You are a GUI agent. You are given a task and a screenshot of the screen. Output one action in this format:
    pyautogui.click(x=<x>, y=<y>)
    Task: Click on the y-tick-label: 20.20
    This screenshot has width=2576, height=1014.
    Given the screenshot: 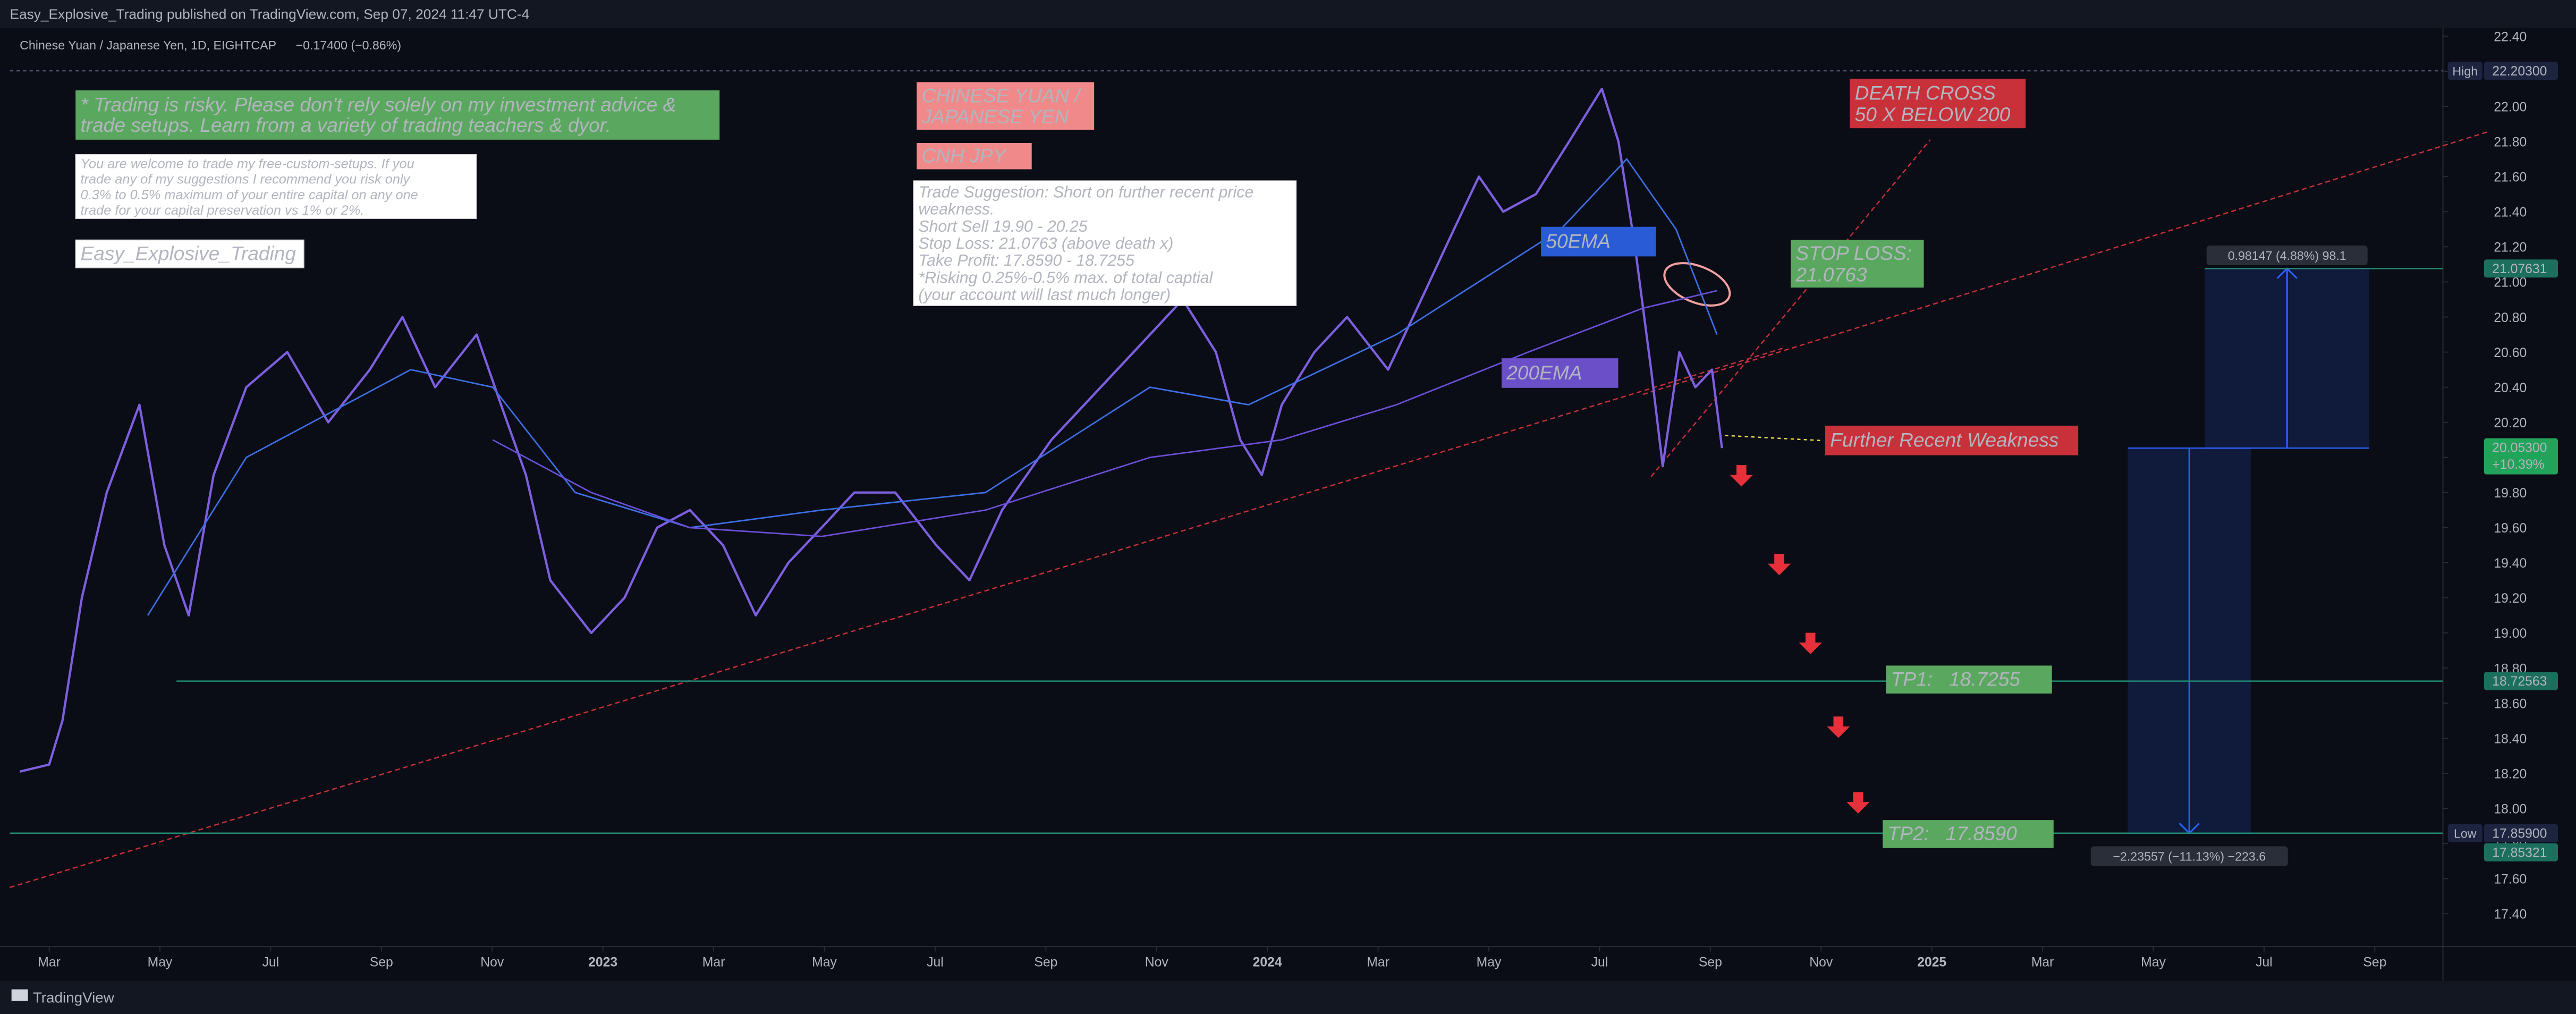 What is the action you would take?
    pyautogui.click(x=2511, y=423)
    